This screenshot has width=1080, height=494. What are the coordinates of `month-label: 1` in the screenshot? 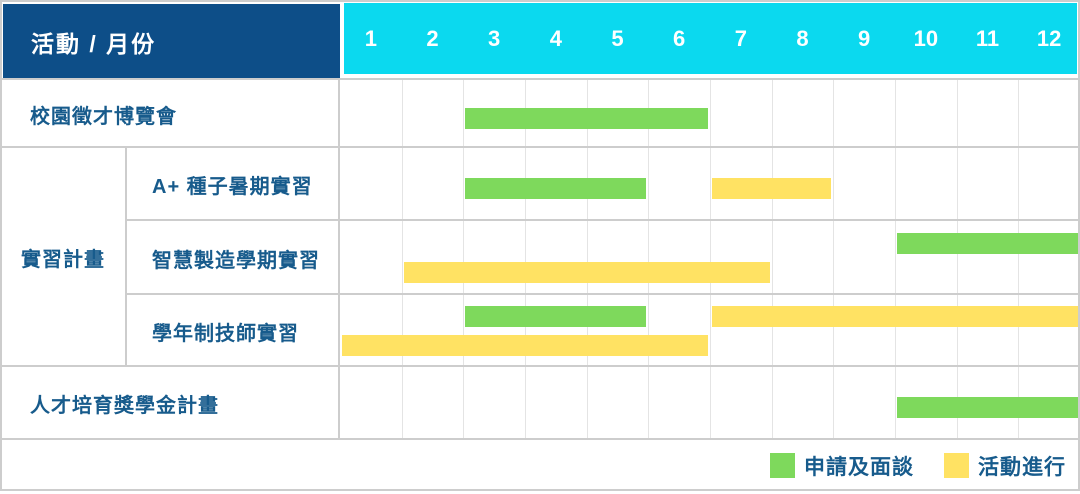 It's located at (370, 38).